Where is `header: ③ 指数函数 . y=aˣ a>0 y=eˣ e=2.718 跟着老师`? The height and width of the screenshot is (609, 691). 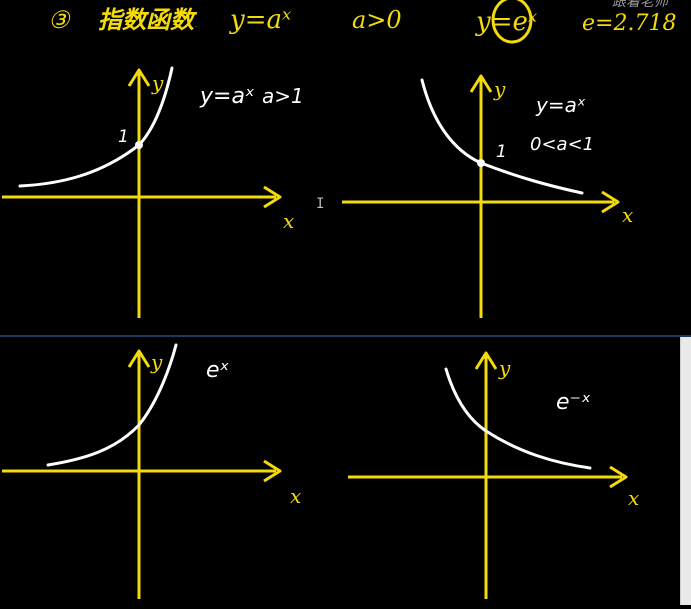
header: ③ 指数函数 . y=aˣ a>0 y=eˣ e=2.718 跟着老师 is located at coordinates (362, 22).